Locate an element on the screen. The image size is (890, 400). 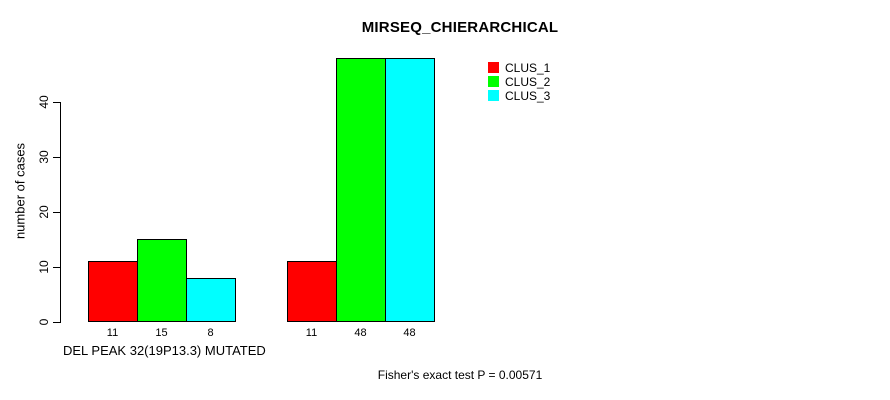
bar-value-label: 8 is located at coordinates (210, 333).